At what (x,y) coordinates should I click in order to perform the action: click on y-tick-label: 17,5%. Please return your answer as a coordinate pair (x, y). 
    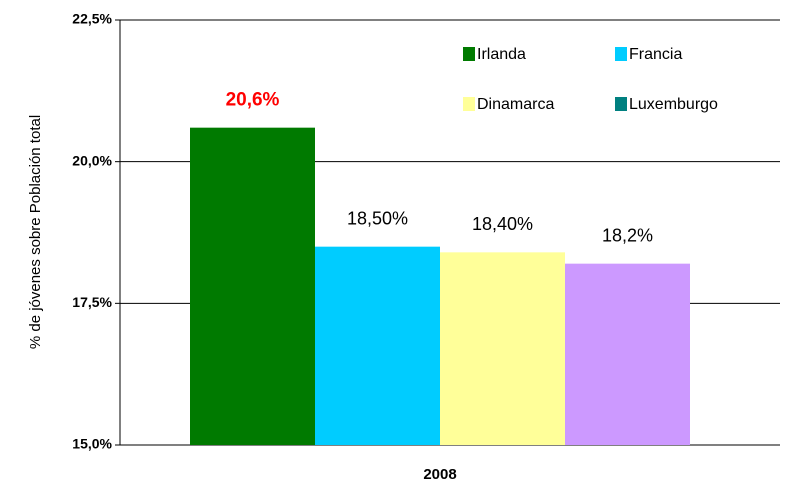
    Looking at the image, I should click on (92, 302).